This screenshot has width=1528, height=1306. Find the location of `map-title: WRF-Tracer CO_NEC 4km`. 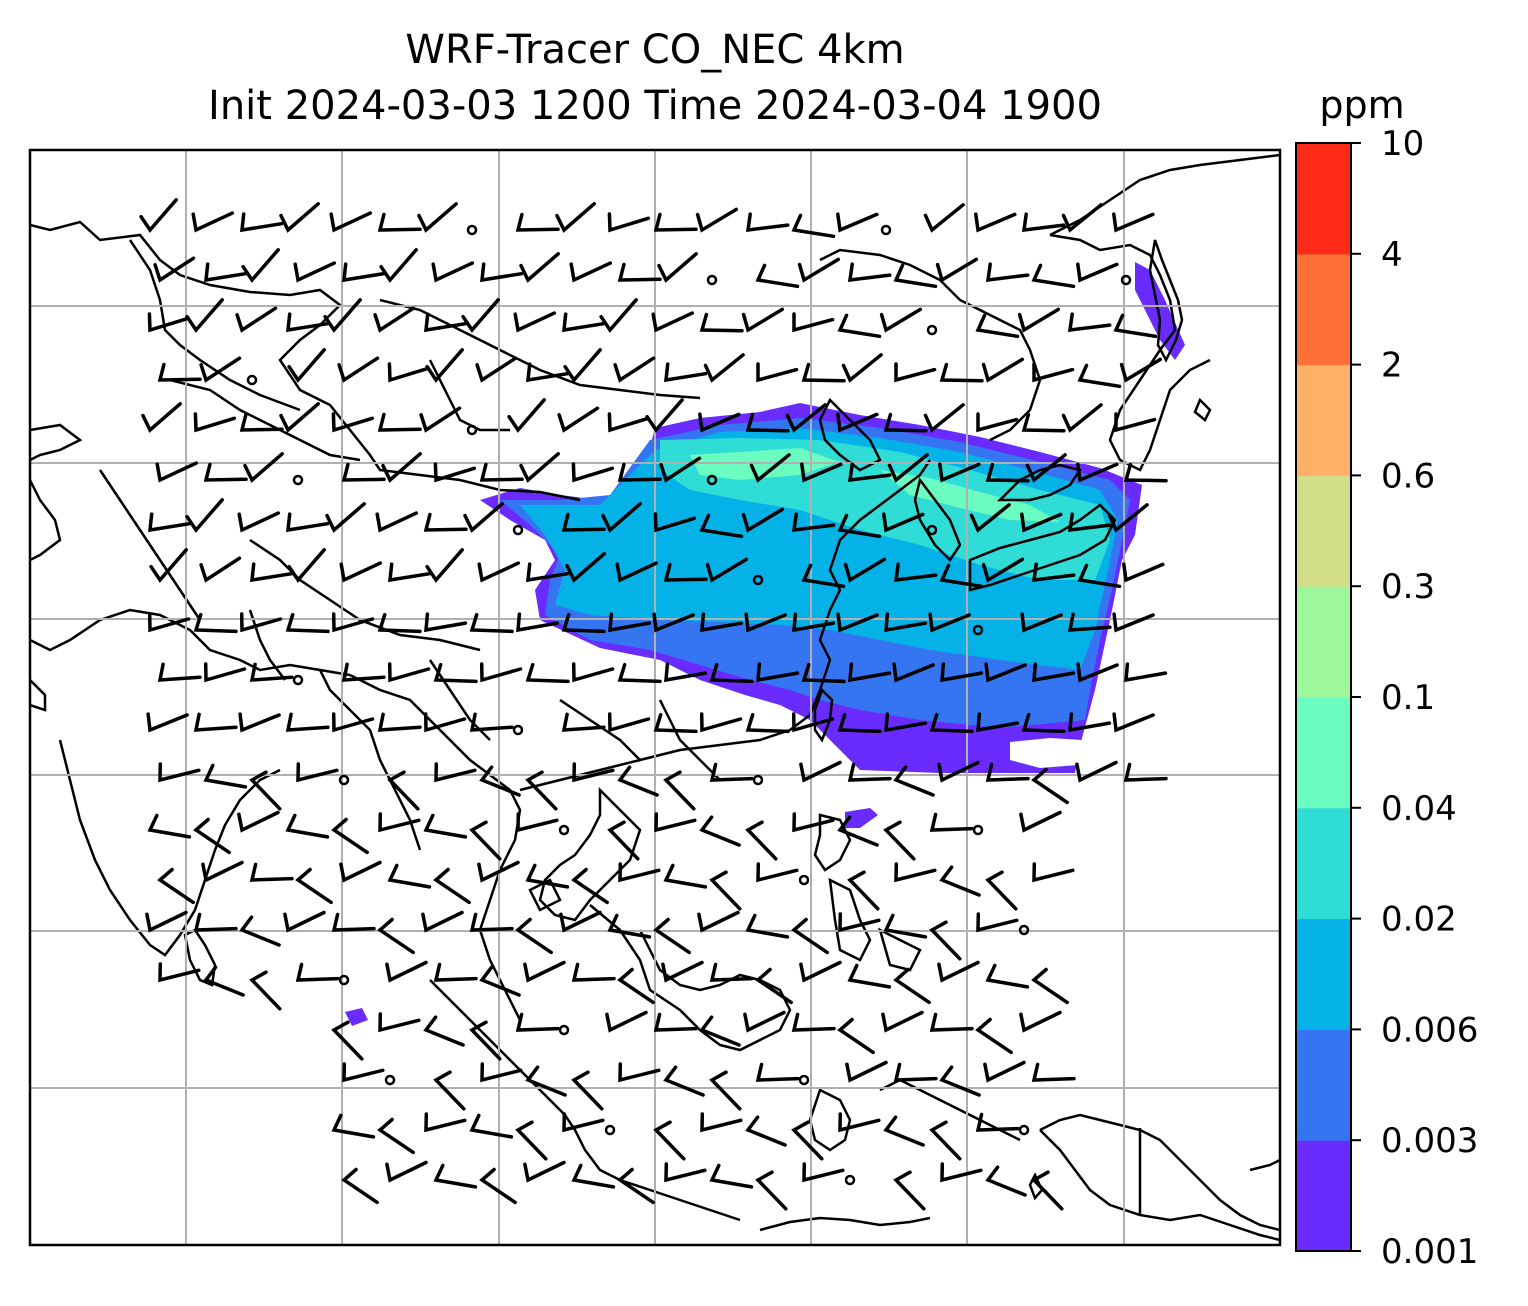

map-title: WRF-Tracer CO_NEC 4km is located at coordinates (655, 50).